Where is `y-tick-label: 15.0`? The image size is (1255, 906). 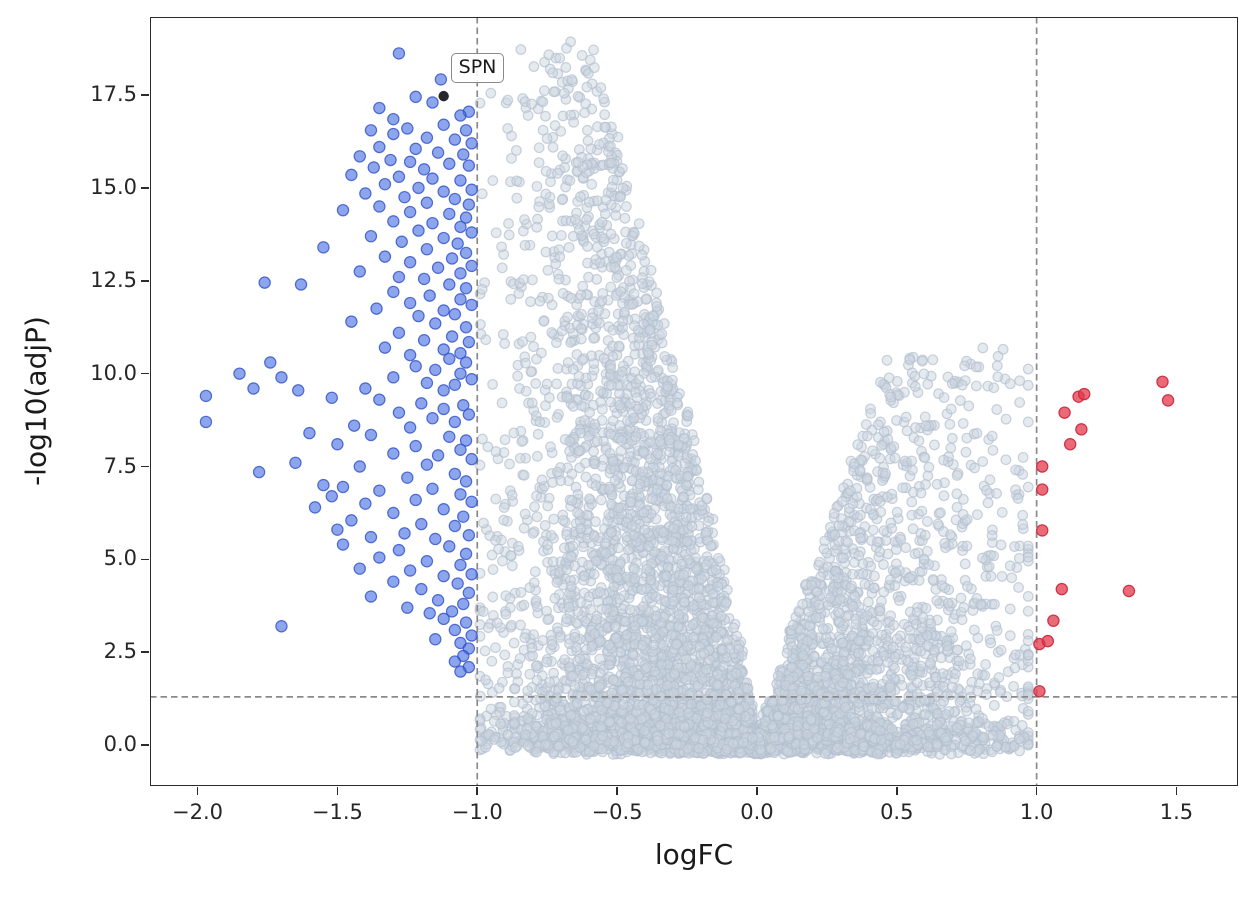 y-tick-label: 15.0 is located at coordinates (113, 186).